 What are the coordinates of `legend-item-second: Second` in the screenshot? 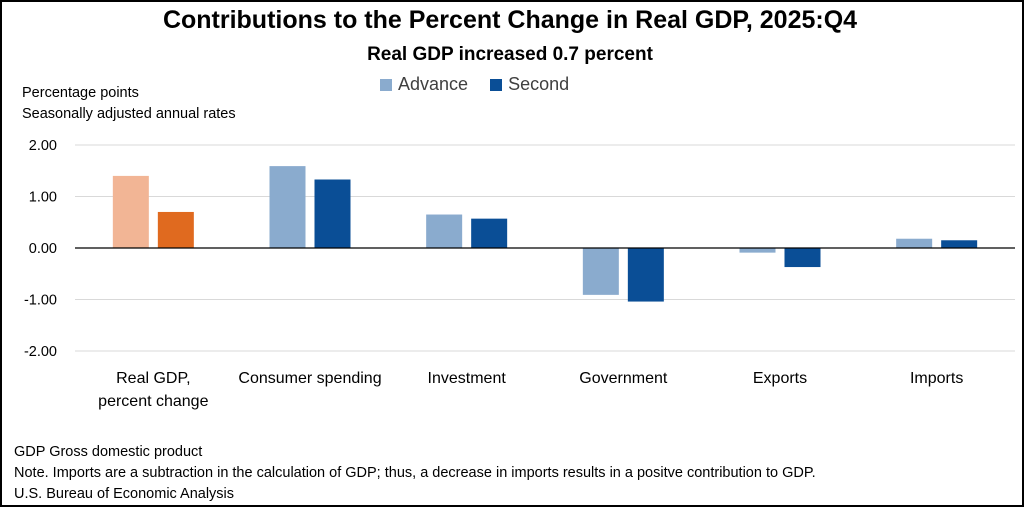 It's located at (529, 84).